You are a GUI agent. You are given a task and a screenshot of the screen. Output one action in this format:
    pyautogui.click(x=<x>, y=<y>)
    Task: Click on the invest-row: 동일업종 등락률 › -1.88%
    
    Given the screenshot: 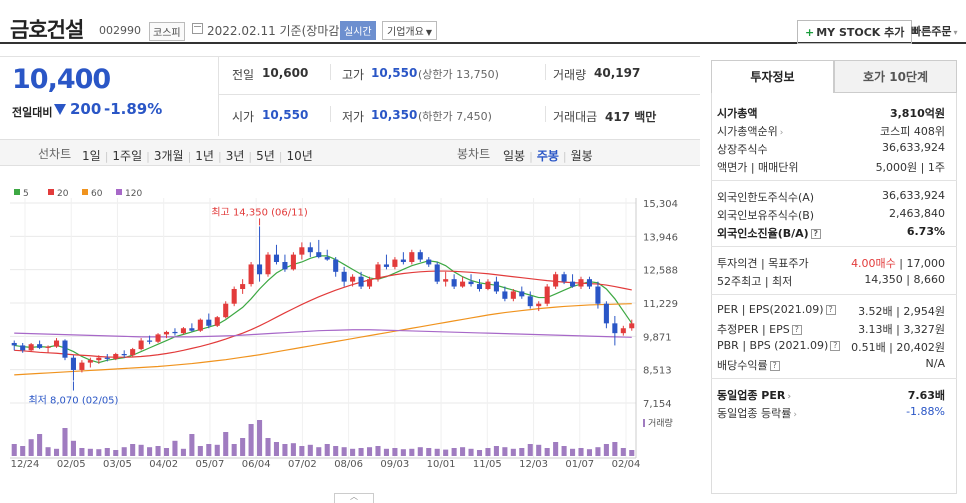 What is the action you would take?
    pyautogui.click(x=831, y=413)
    